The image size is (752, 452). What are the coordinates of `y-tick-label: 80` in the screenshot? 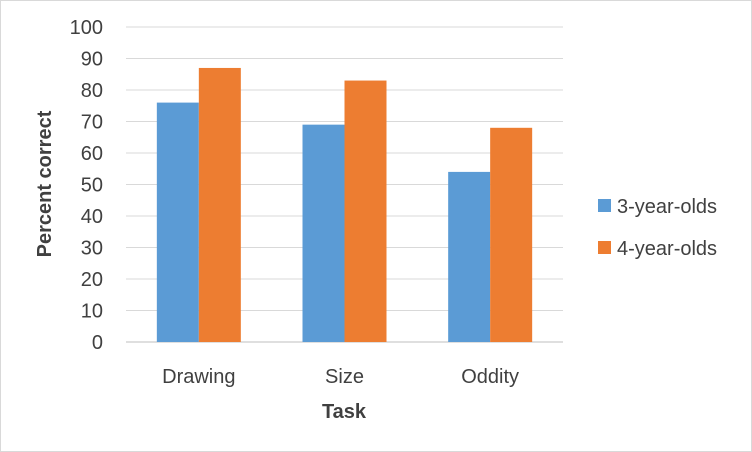 It's located at (92, 91).